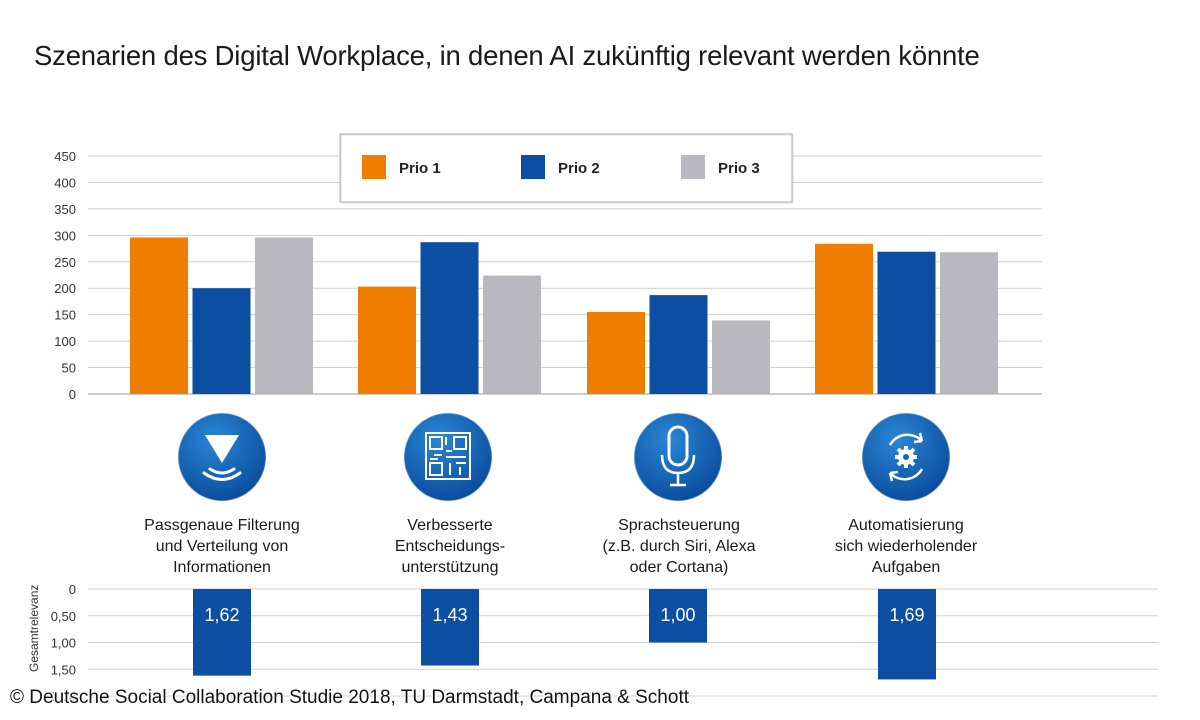  I want to click on category-label-0-line-0: Passgenaue Filterung, so click(222, 525).